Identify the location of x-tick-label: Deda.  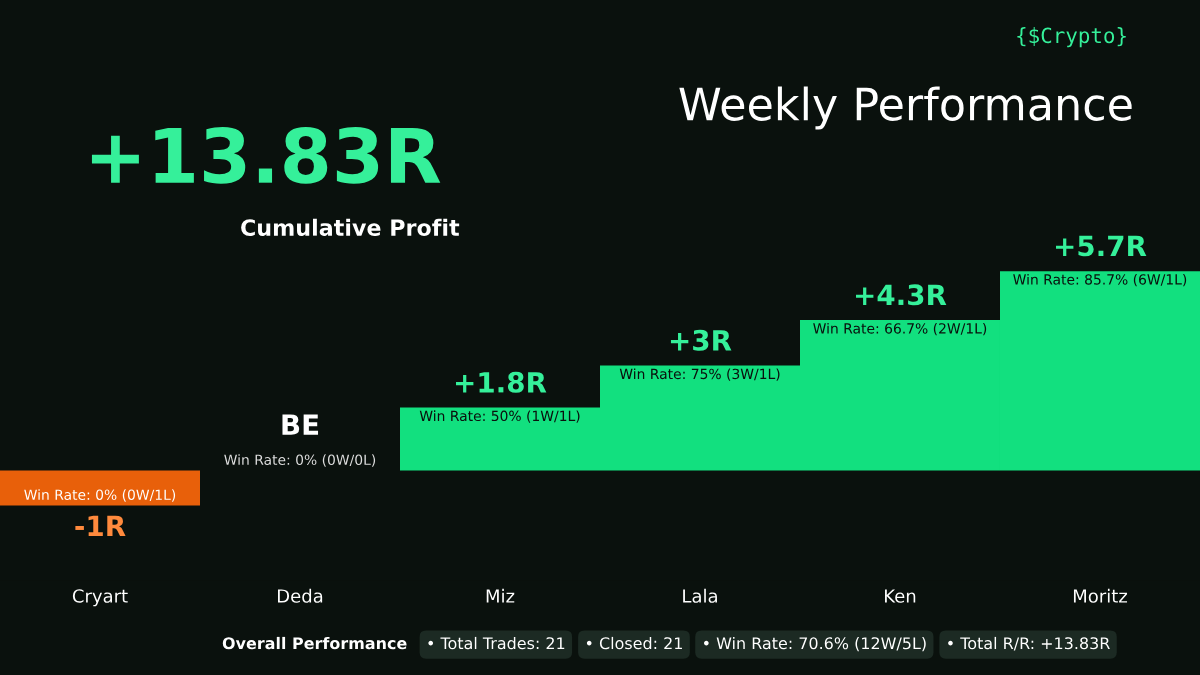
(300, 595).